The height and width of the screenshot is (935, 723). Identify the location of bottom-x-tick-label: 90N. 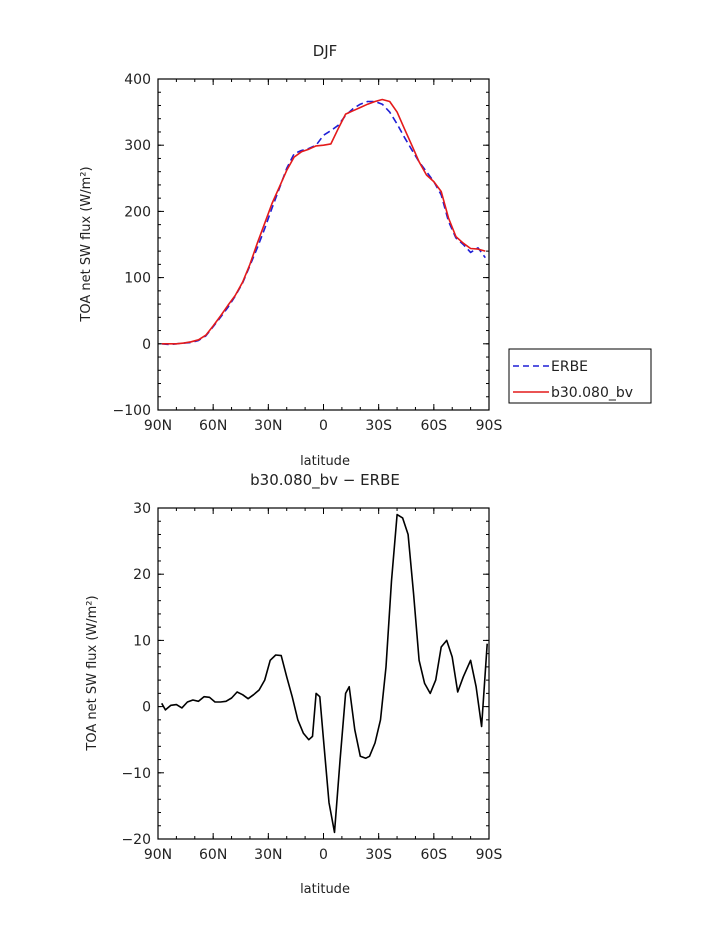
(158, 855).